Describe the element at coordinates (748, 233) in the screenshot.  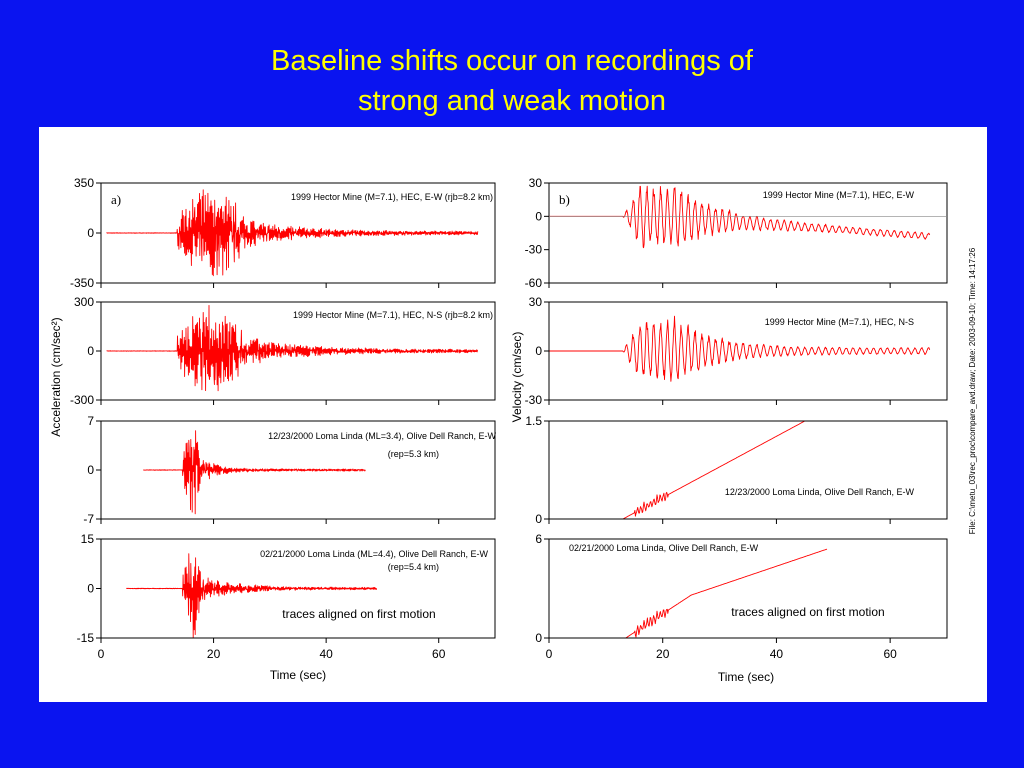
I see `chartb-panel1-frame` at that location.